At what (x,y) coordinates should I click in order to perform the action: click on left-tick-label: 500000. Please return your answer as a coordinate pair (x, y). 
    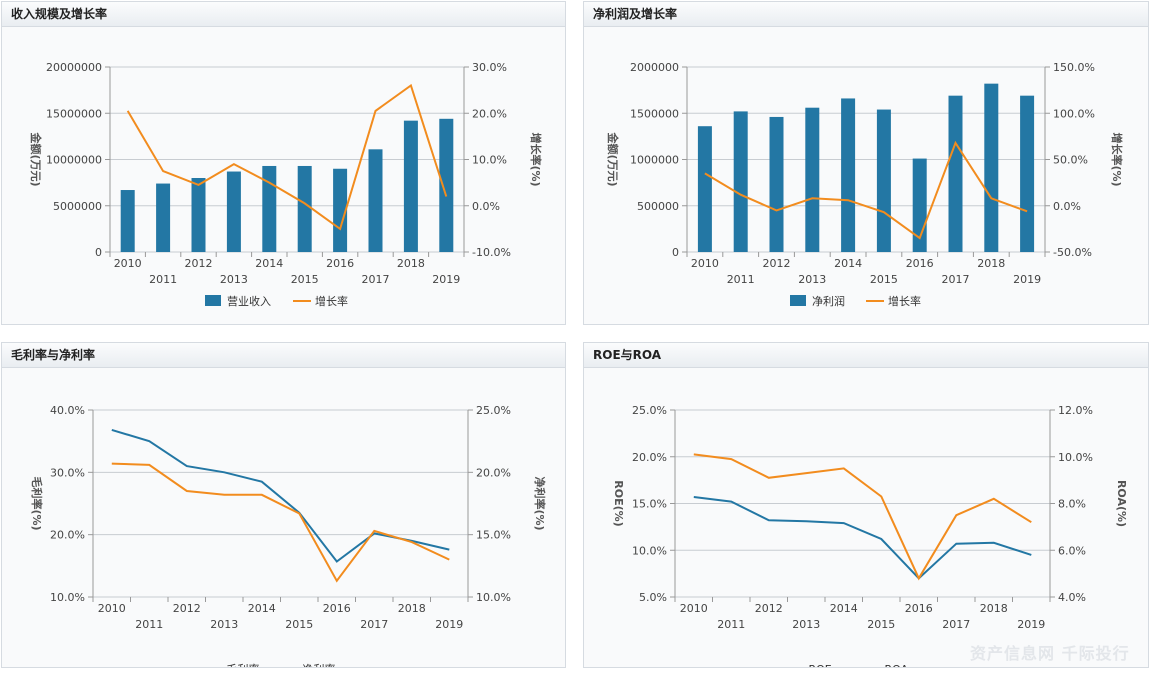
    Looking at the image, I should click on (658, 206).